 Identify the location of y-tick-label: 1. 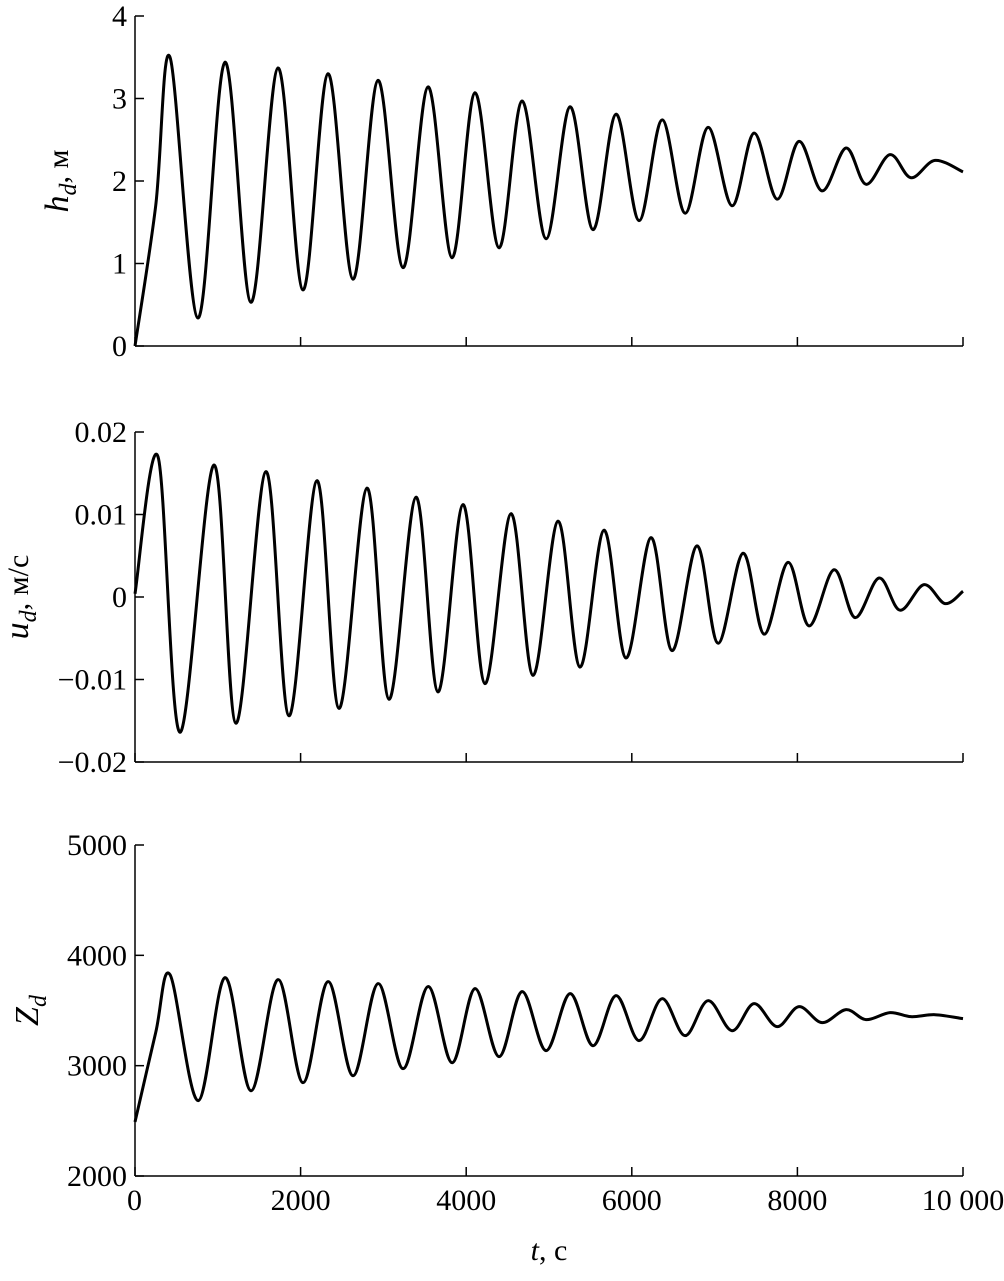
(119, 264).